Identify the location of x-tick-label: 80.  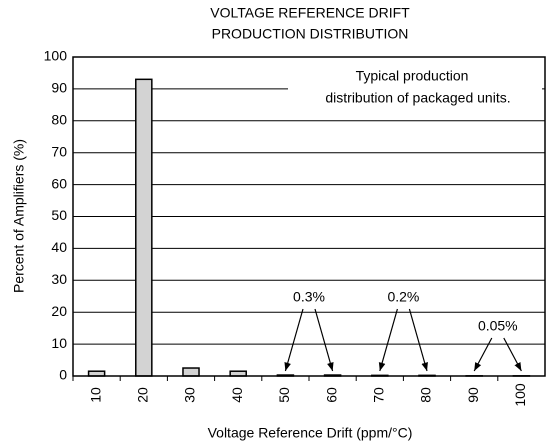
(426, 395).